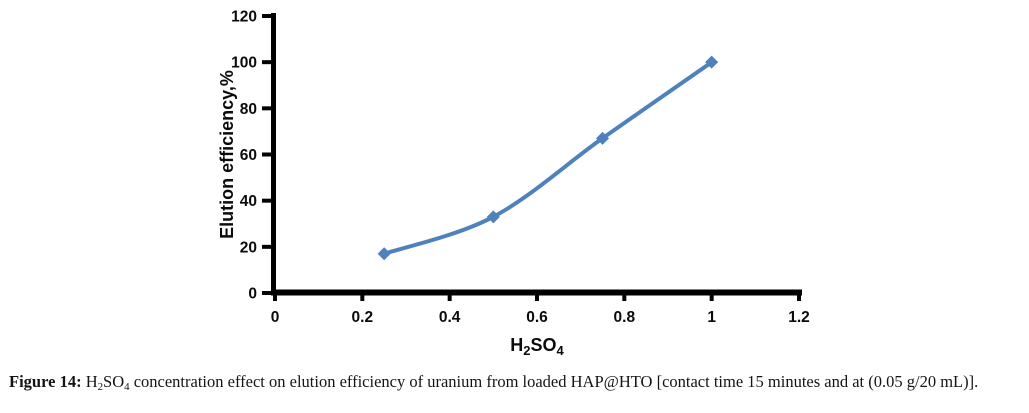  Describe the element at coordinates (537, 346) in the screenshot. I see `x-axis-title: H2SO4` at that location.